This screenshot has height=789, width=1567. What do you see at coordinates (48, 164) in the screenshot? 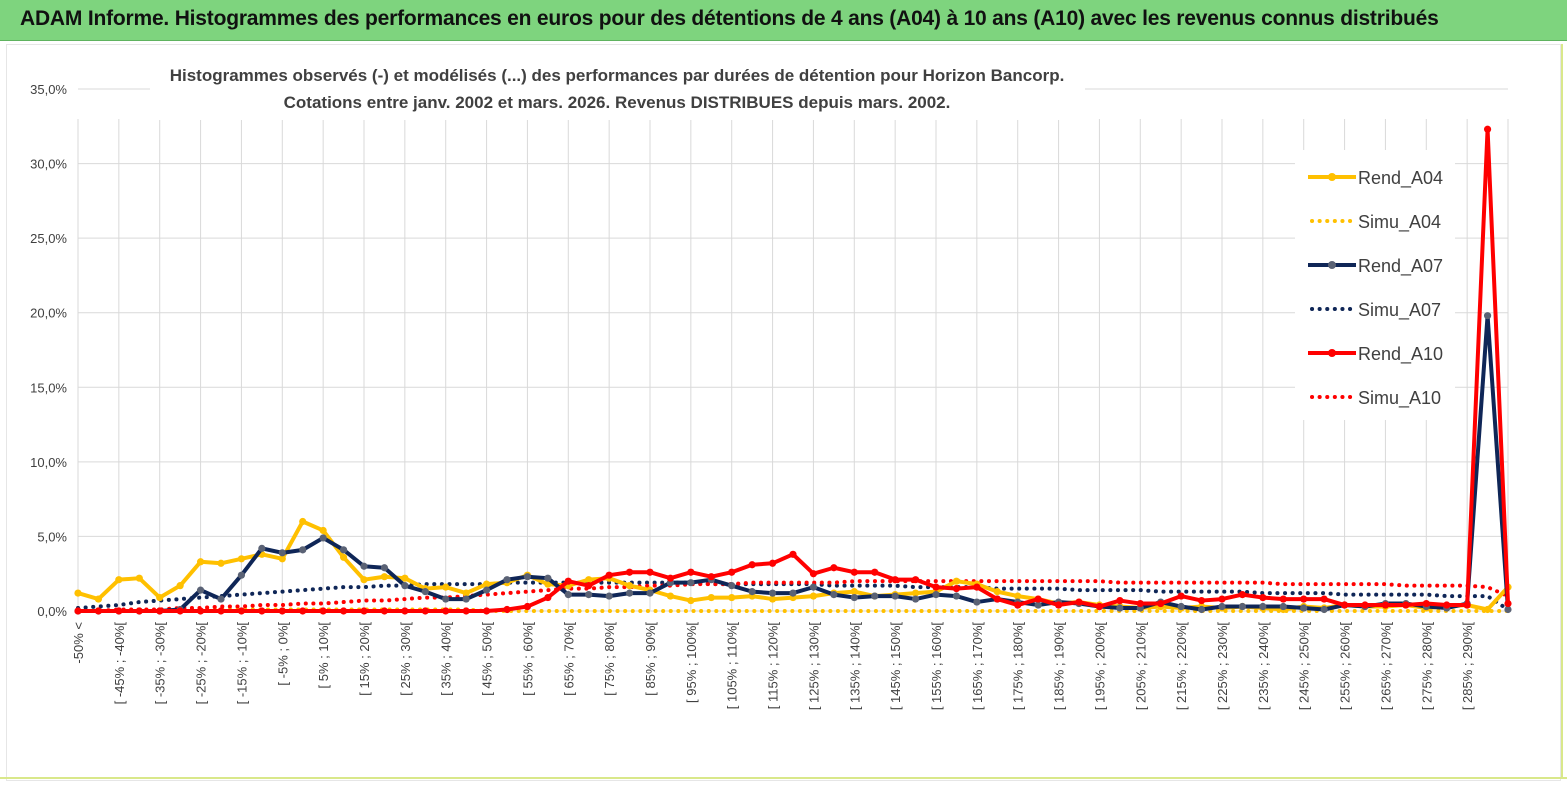
I see `y-tick-label: 30,0%` at bounding box center [48, 164].